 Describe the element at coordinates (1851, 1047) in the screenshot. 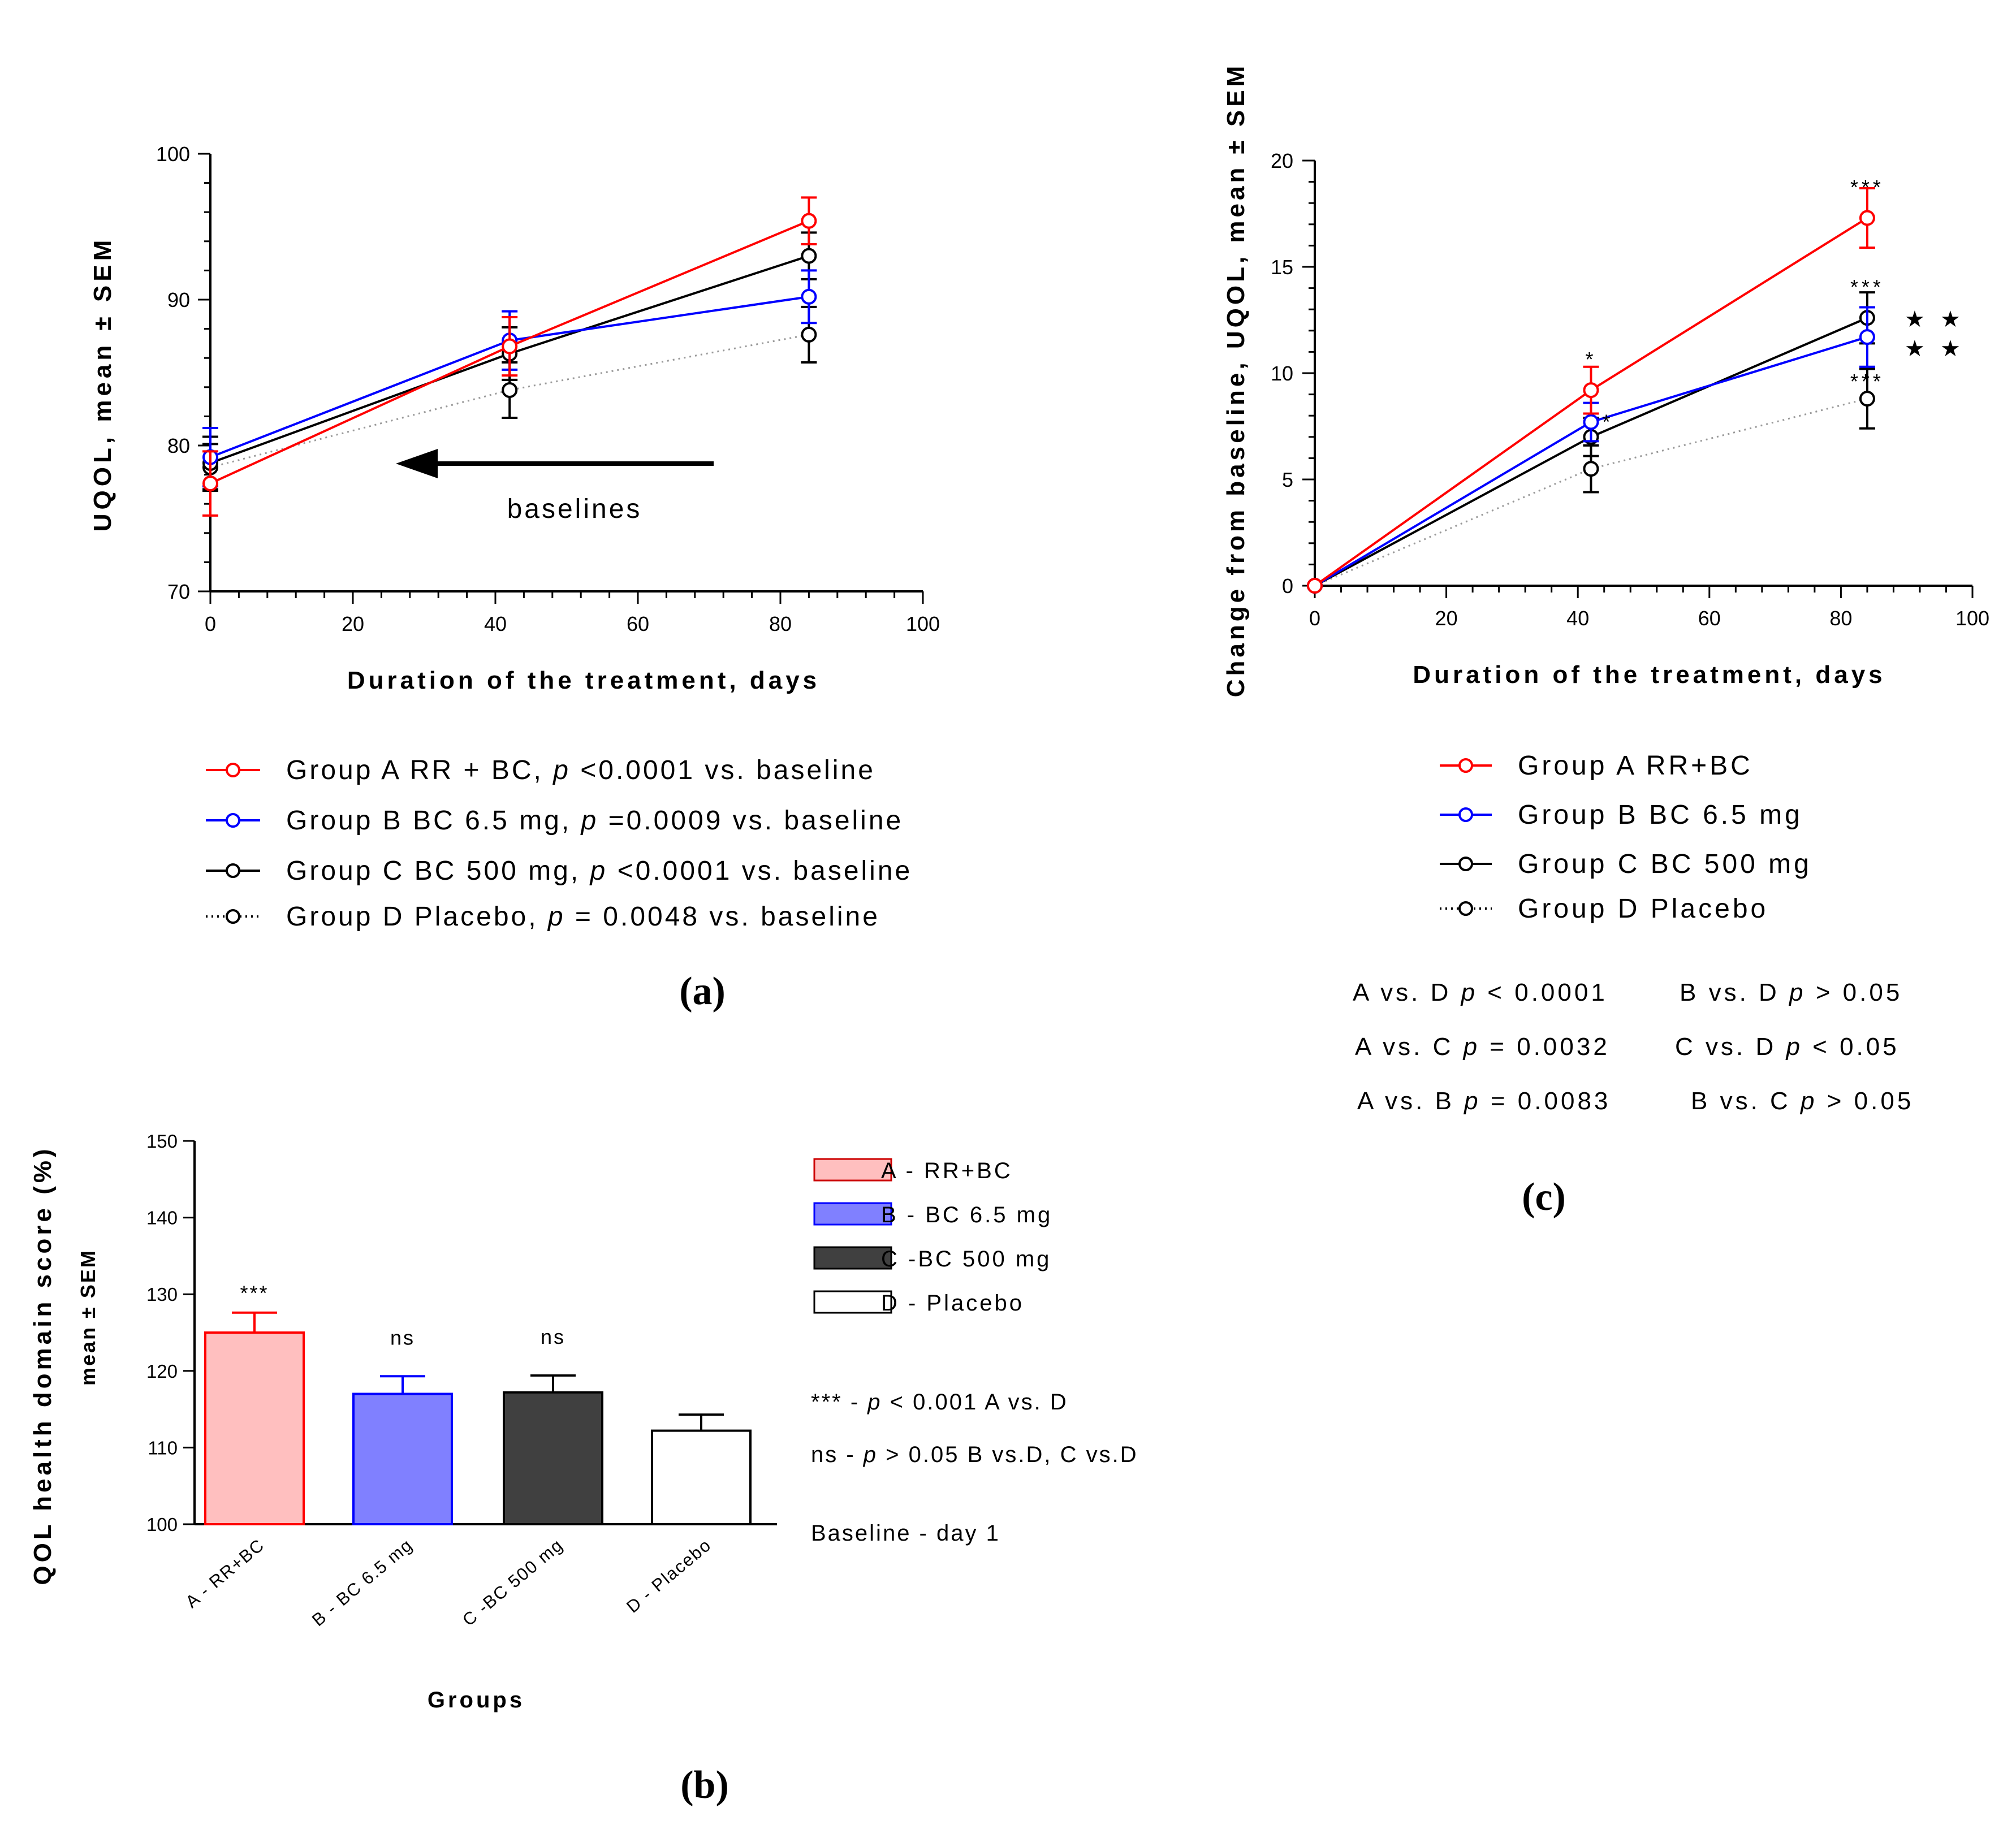

I see `comparison-value: < 0.05` at that location.